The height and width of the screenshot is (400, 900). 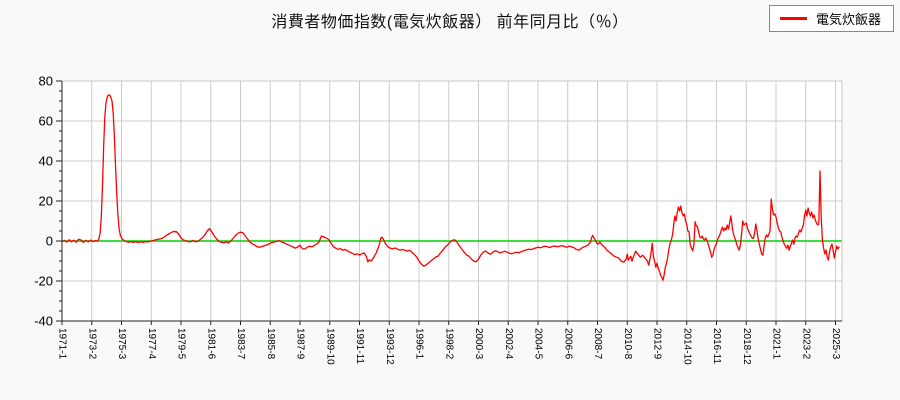 What do you see at coordinates (46, 161) in the screenshot?
I see `y-tick-label: 40` at bounding box center [46, 161].